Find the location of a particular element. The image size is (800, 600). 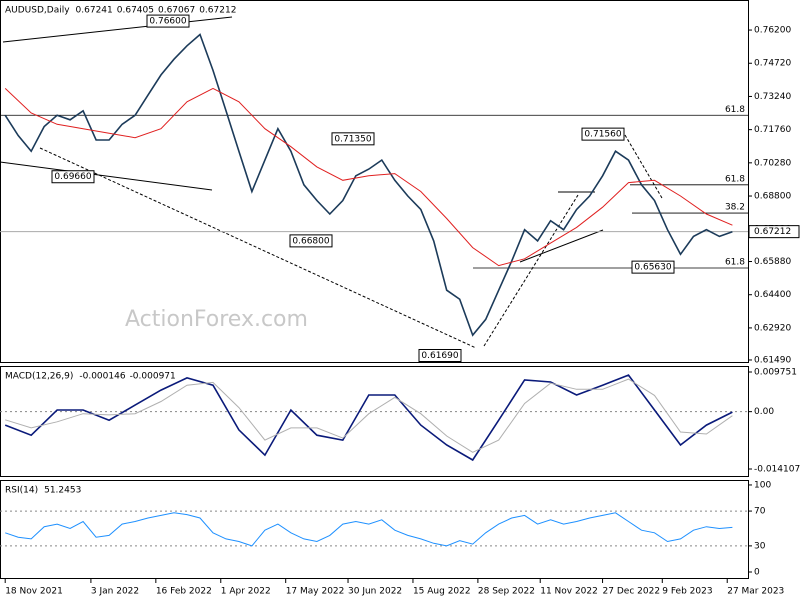

x-tick-label: 30 Jun 2022 is located at coordinates (375, 592).